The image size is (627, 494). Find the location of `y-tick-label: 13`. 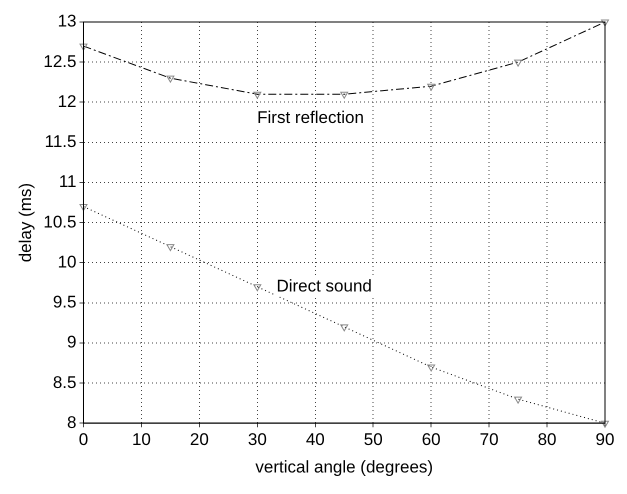

y-tick-label: 13 is located at coordinates (67, 21).